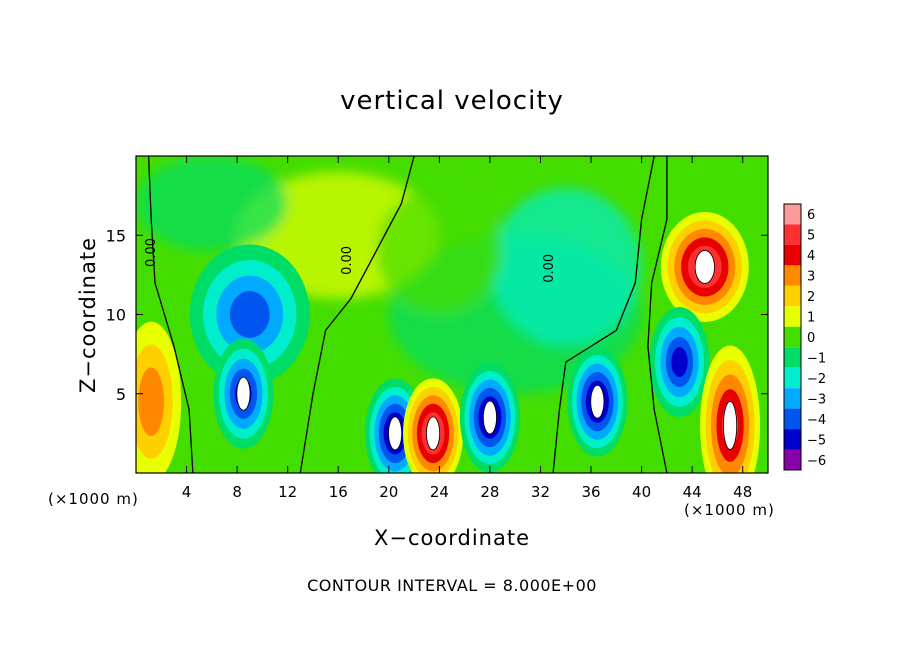 This screenshot has height=654, width=904. I want to click on colorbar-label: 6, so click(811, 215).